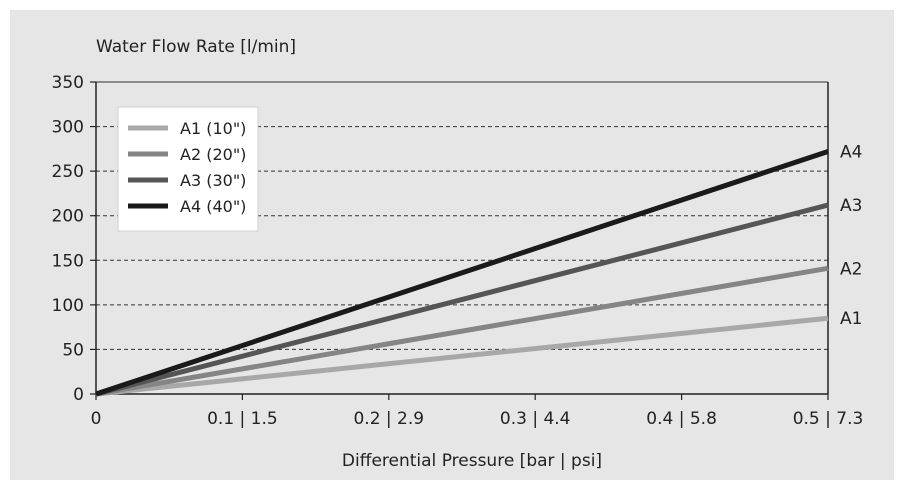 This screenshot has width=904, height=483. What do you see at coordinates (96, 419) in the screenshot?
I see `x-tick-label-0: 0` at bounding box center [96, 419].